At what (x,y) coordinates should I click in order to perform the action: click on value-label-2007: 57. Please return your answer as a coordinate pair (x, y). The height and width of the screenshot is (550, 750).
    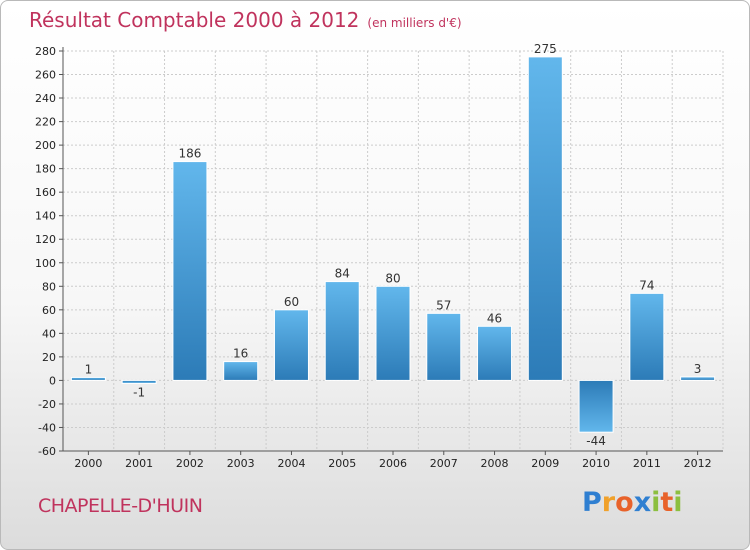
    Looking at the image, I should click on (443, 305).